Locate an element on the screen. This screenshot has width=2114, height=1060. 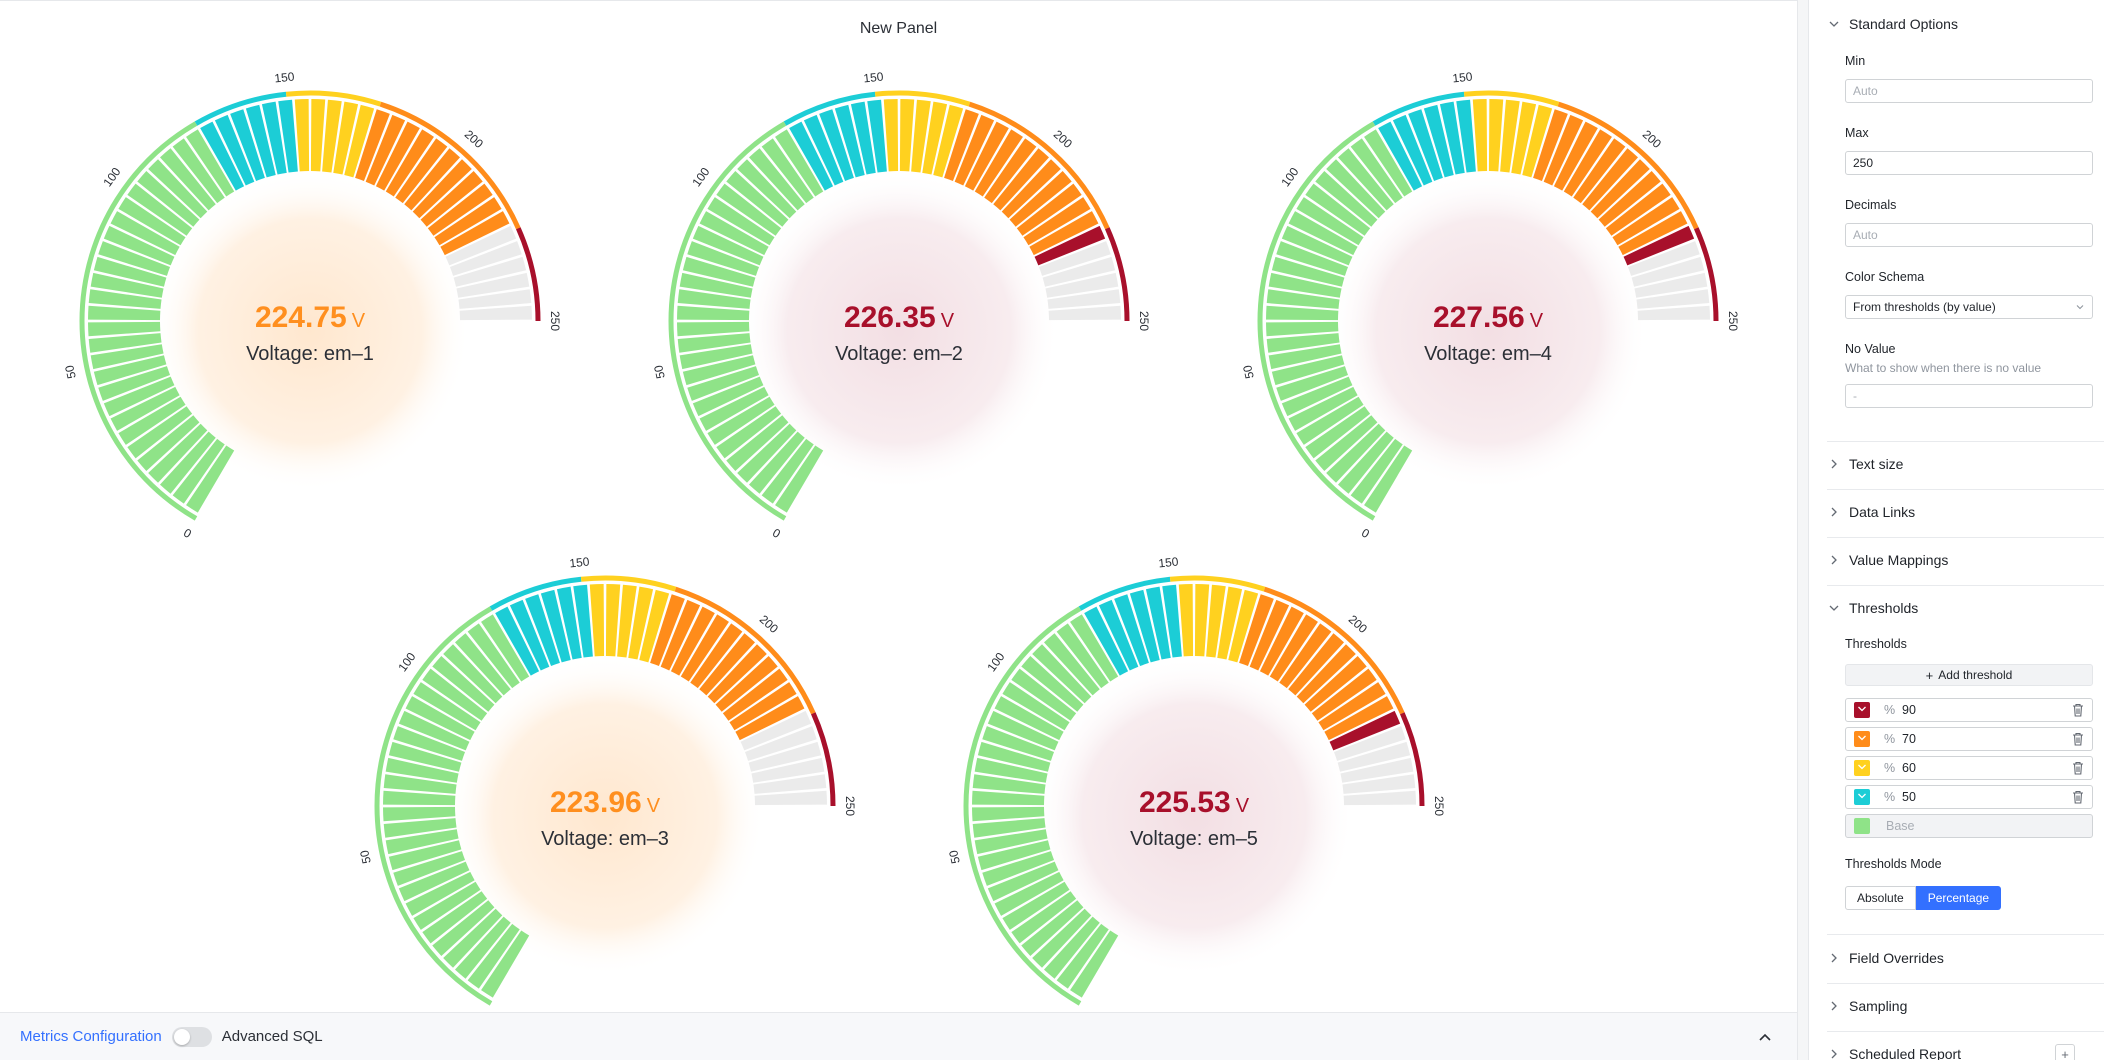
section-scheduled-report: Scheduled Report is located at coordinates (1894, 1053).